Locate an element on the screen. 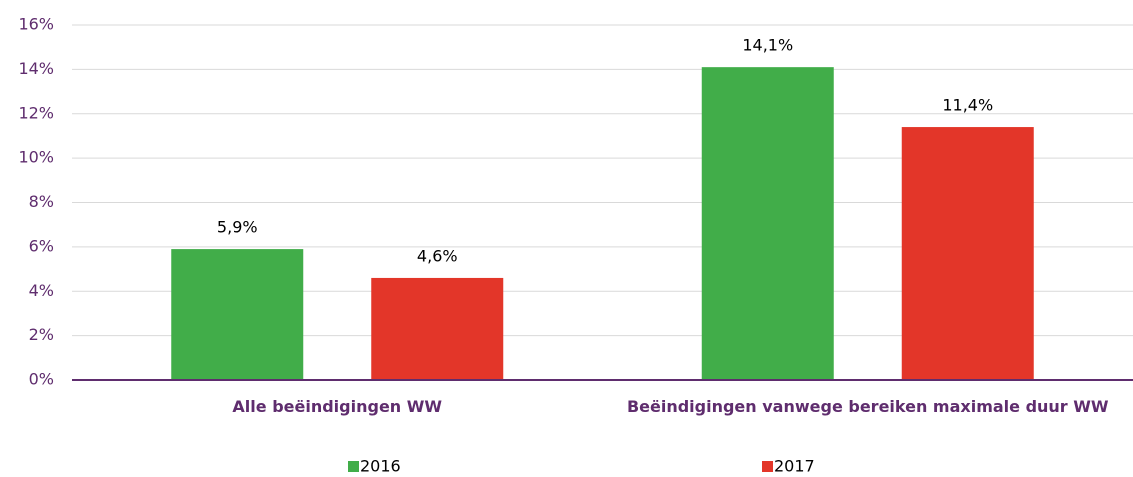 This screenshot has width=1133, height=477. y-tick-label: 10% is located at coordinates (36, 157).